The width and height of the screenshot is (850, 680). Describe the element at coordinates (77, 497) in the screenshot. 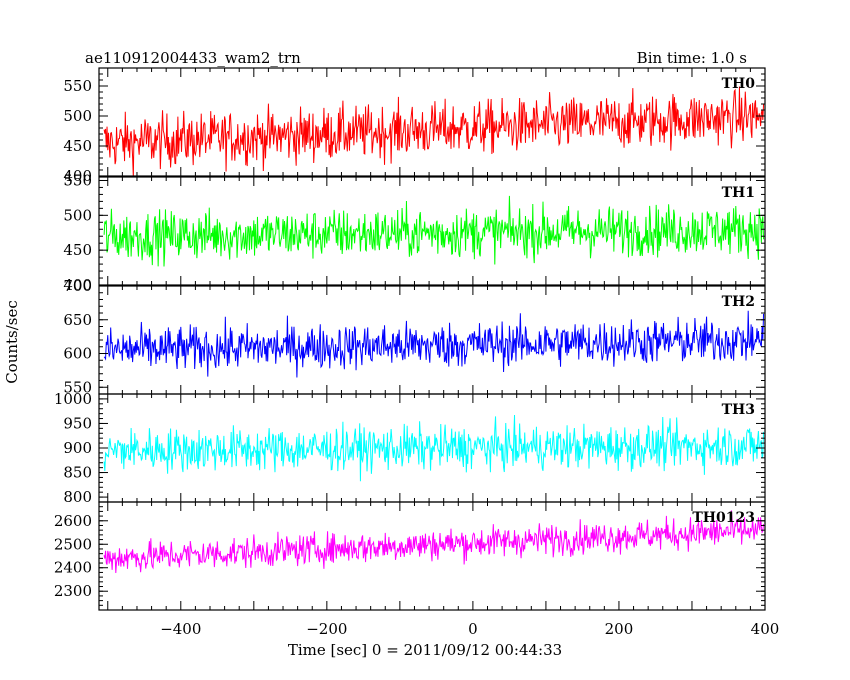

I see `y-tick-label: 800` at that location.